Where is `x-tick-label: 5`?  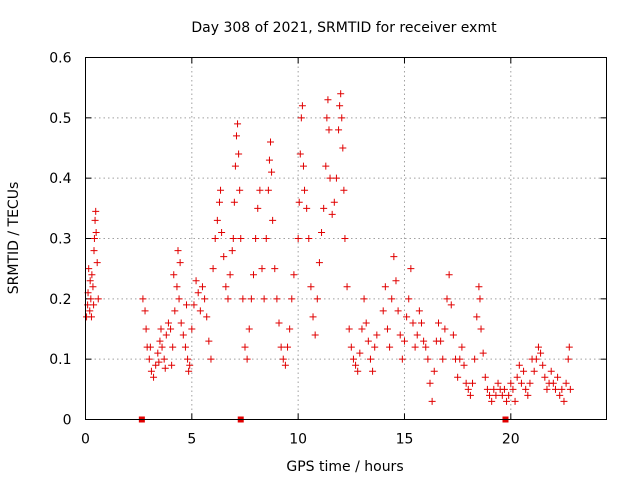 x-tick-label: 5 is located at coordinates (191, 440).